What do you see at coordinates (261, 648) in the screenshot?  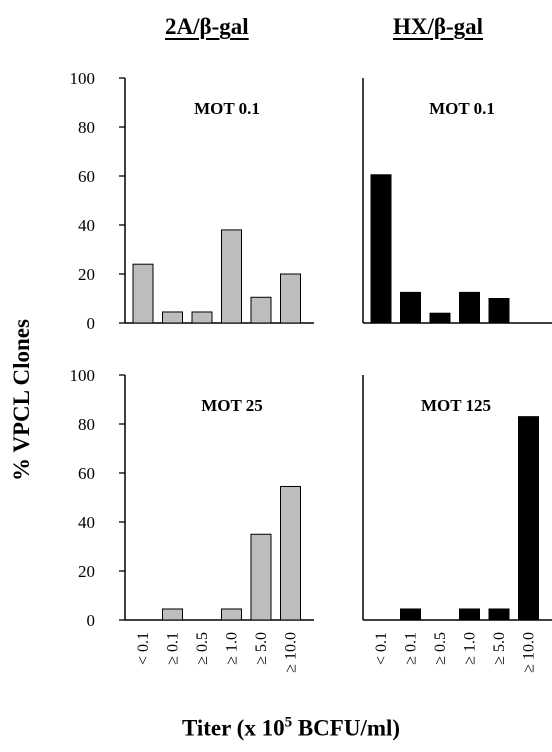 I see `panel-bottom-left-category-label: ≥ 5.0` at bounding box center [261, 648].